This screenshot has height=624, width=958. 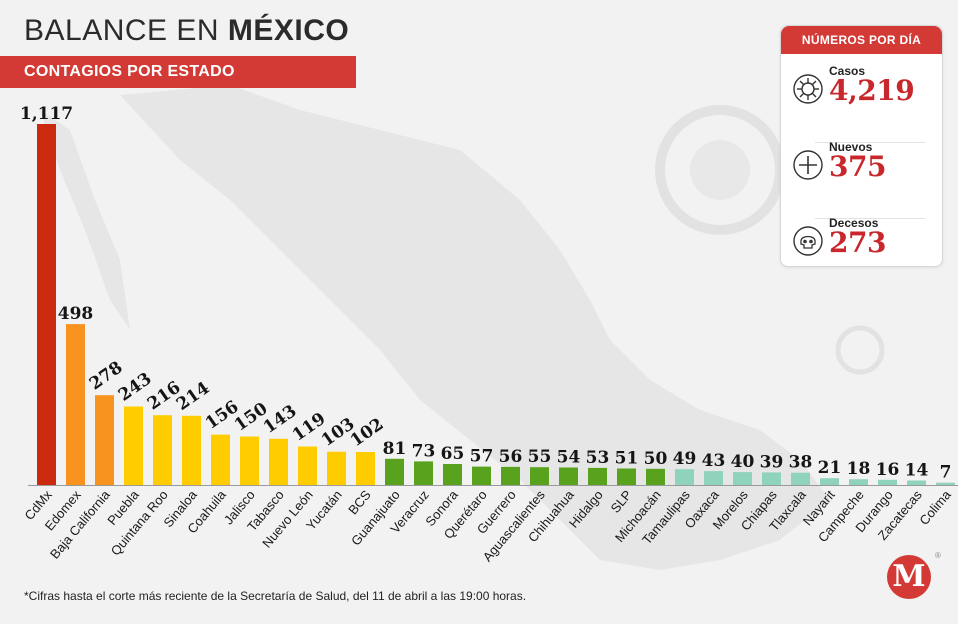 I want to click on subtitle-bar: CONTAGIOS POR ESTADO, so click(x=178, y=72).